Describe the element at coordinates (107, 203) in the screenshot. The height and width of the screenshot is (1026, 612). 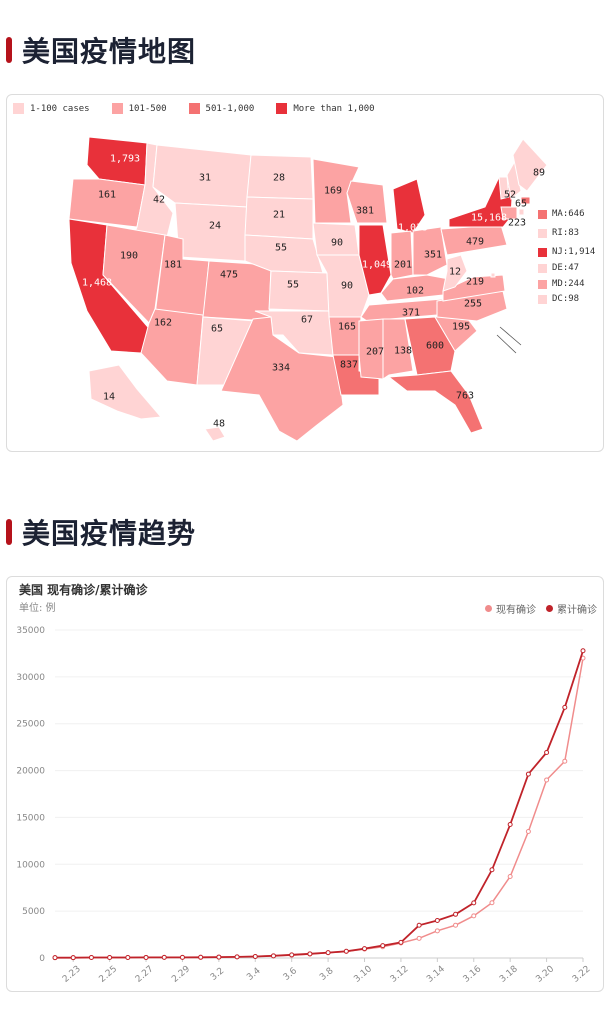
I see `state-or` at that location.